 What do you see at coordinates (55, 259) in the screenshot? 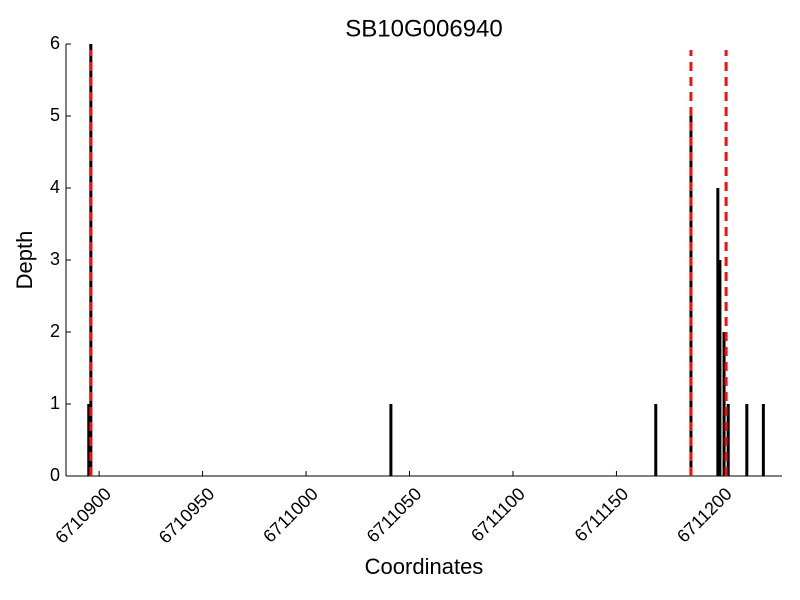
I see `y-tick-label: 3` at bounding box center [55, 259].